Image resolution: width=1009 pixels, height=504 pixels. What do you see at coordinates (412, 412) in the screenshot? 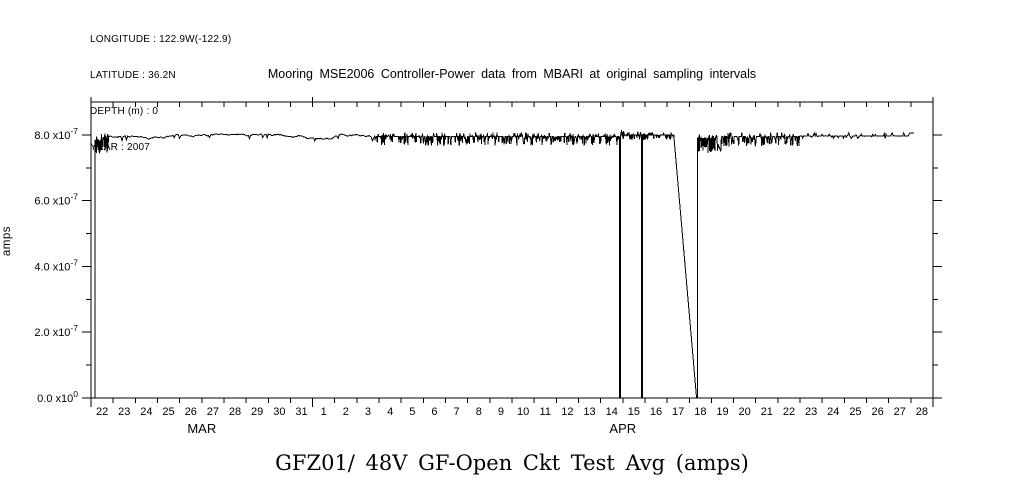
I see `x-day-label: 5` at bounding box center [412, 412].